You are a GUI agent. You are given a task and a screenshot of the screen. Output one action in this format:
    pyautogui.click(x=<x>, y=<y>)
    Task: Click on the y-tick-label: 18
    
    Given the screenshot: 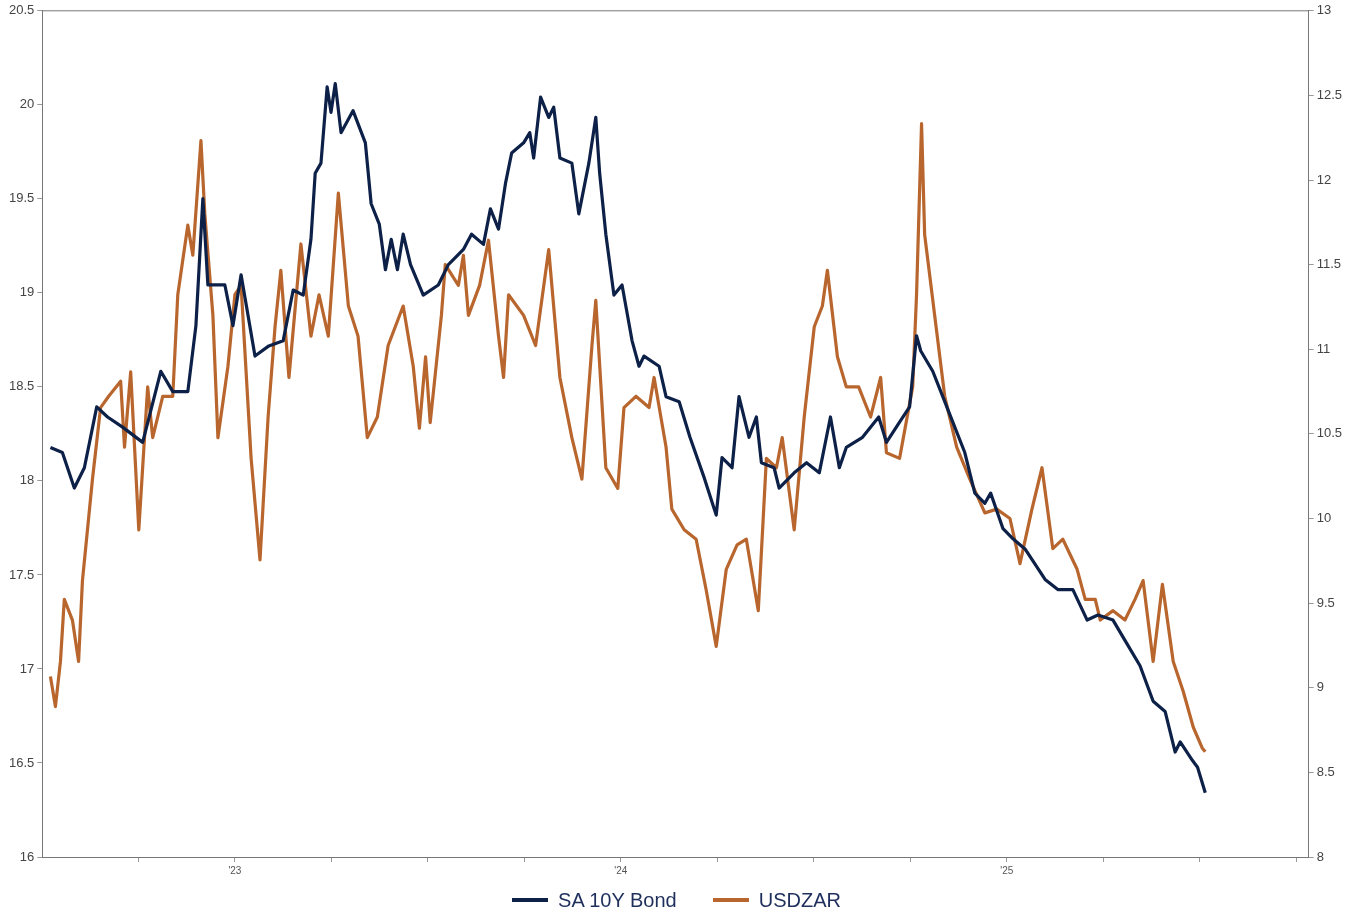 What is the action you would take?
    pyautogui.click(x=27, y=480)
    